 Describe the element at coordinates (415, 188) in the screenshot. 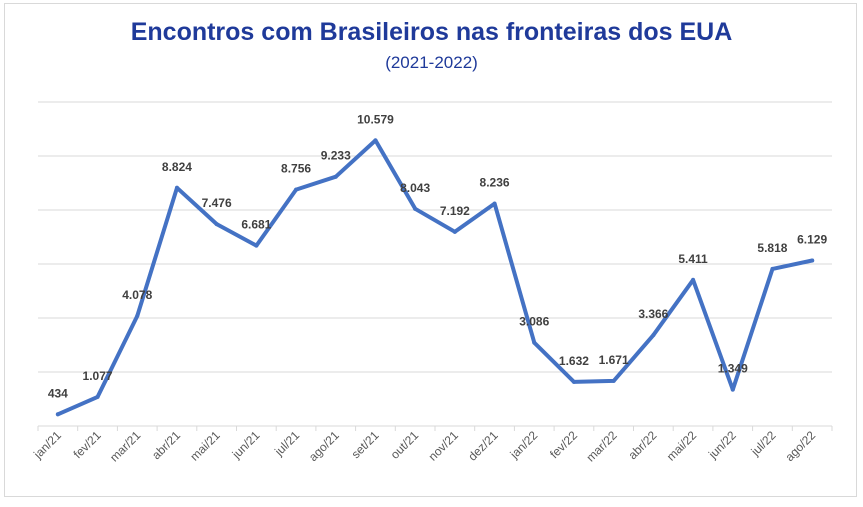

I see `data-label: 8.043` at that location.